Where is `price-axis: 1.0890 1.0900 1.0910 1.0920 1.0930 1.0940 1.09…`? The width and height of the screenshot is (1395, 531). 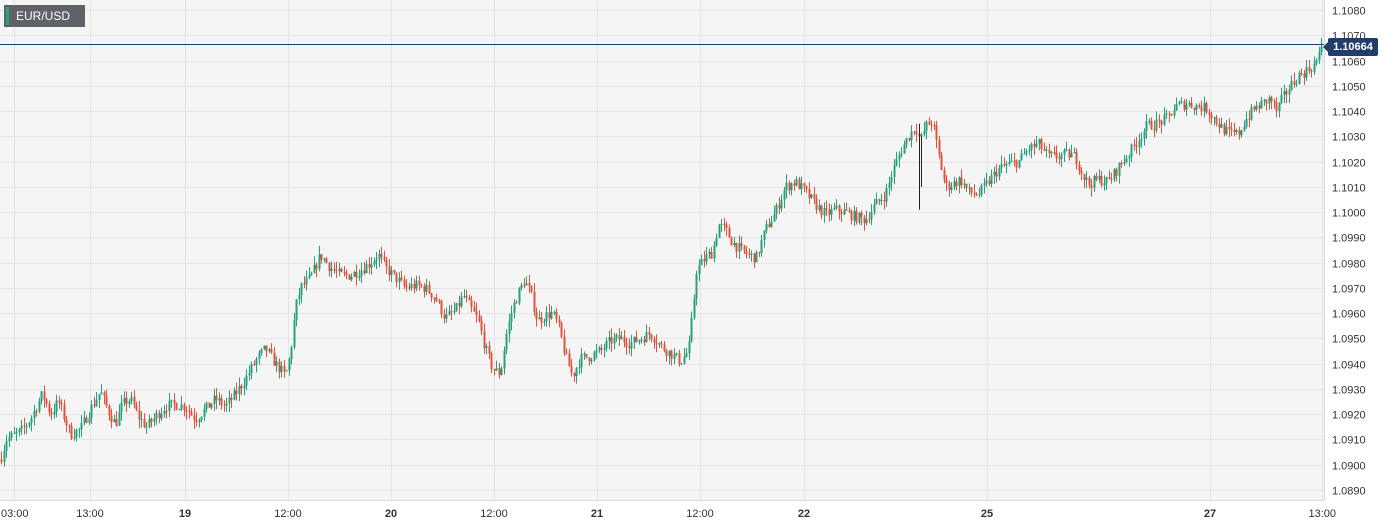 price-axis: 1.0890 1.0900 1.0910 1.0920 1.0930 1.0940 1.09… is located at coordinates (1349, 252).